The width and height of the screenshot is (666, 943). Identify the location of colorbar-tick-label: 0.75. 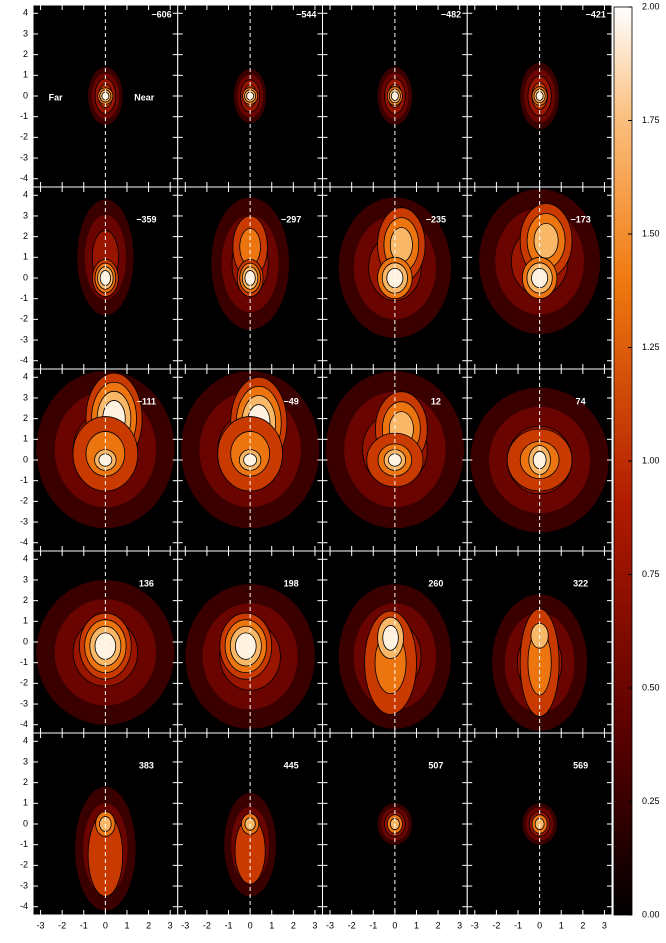
(651, 574).